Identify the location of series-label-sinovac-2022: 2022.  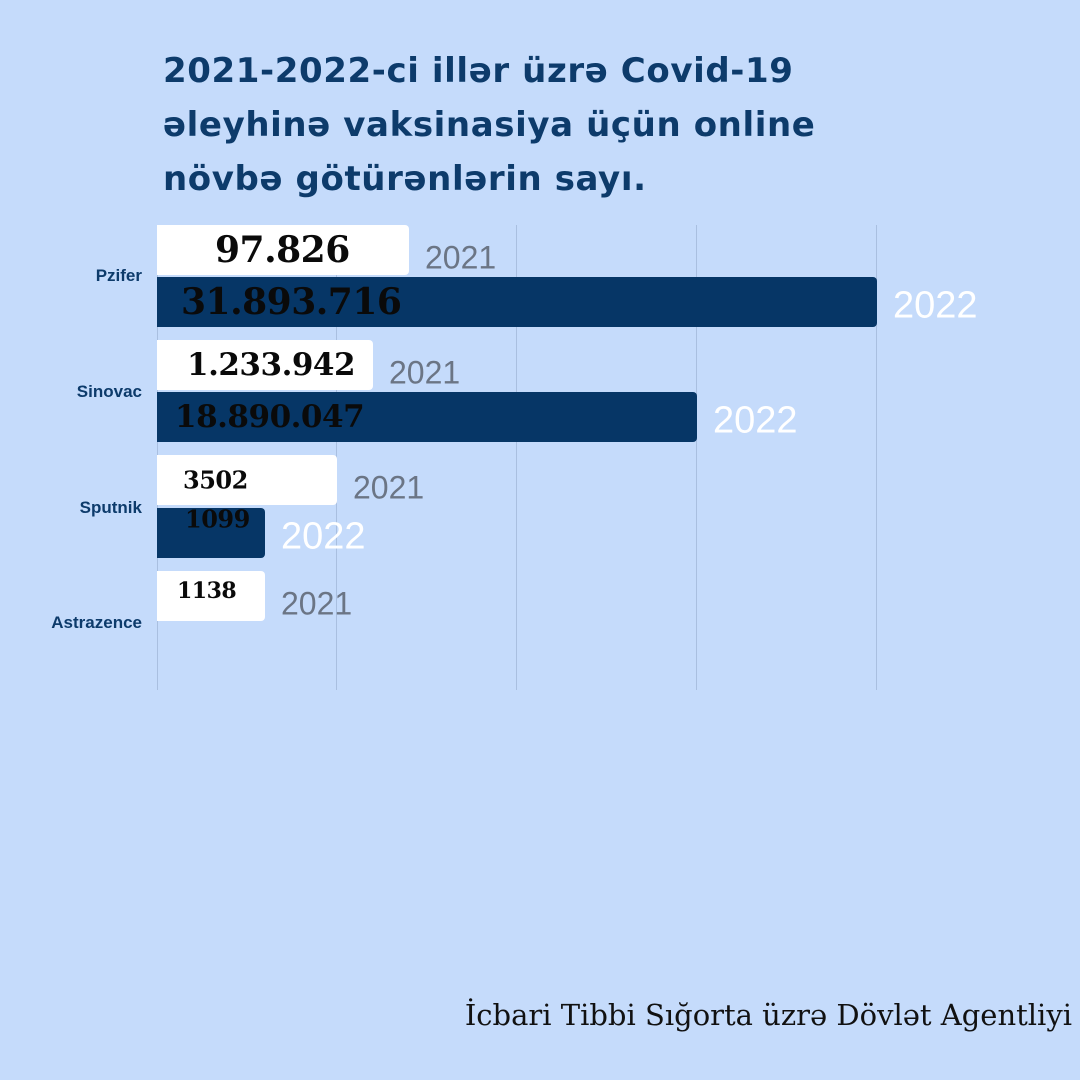
(755, 420).